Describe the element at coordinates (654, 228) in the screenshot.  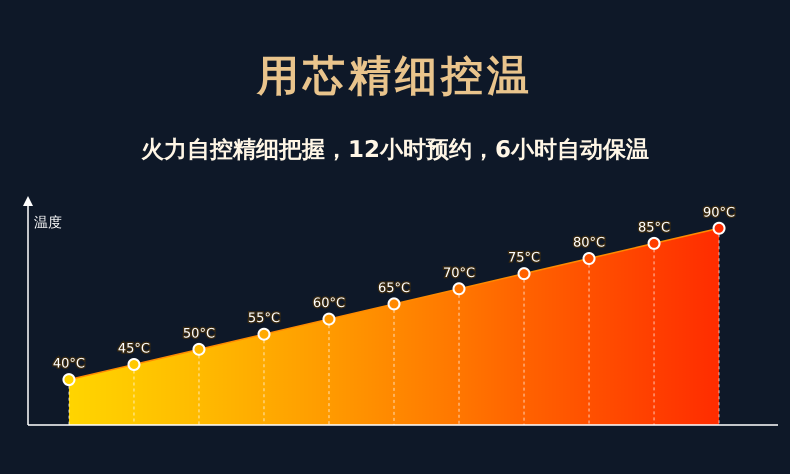
I see `data-label: 85°C` at that location.